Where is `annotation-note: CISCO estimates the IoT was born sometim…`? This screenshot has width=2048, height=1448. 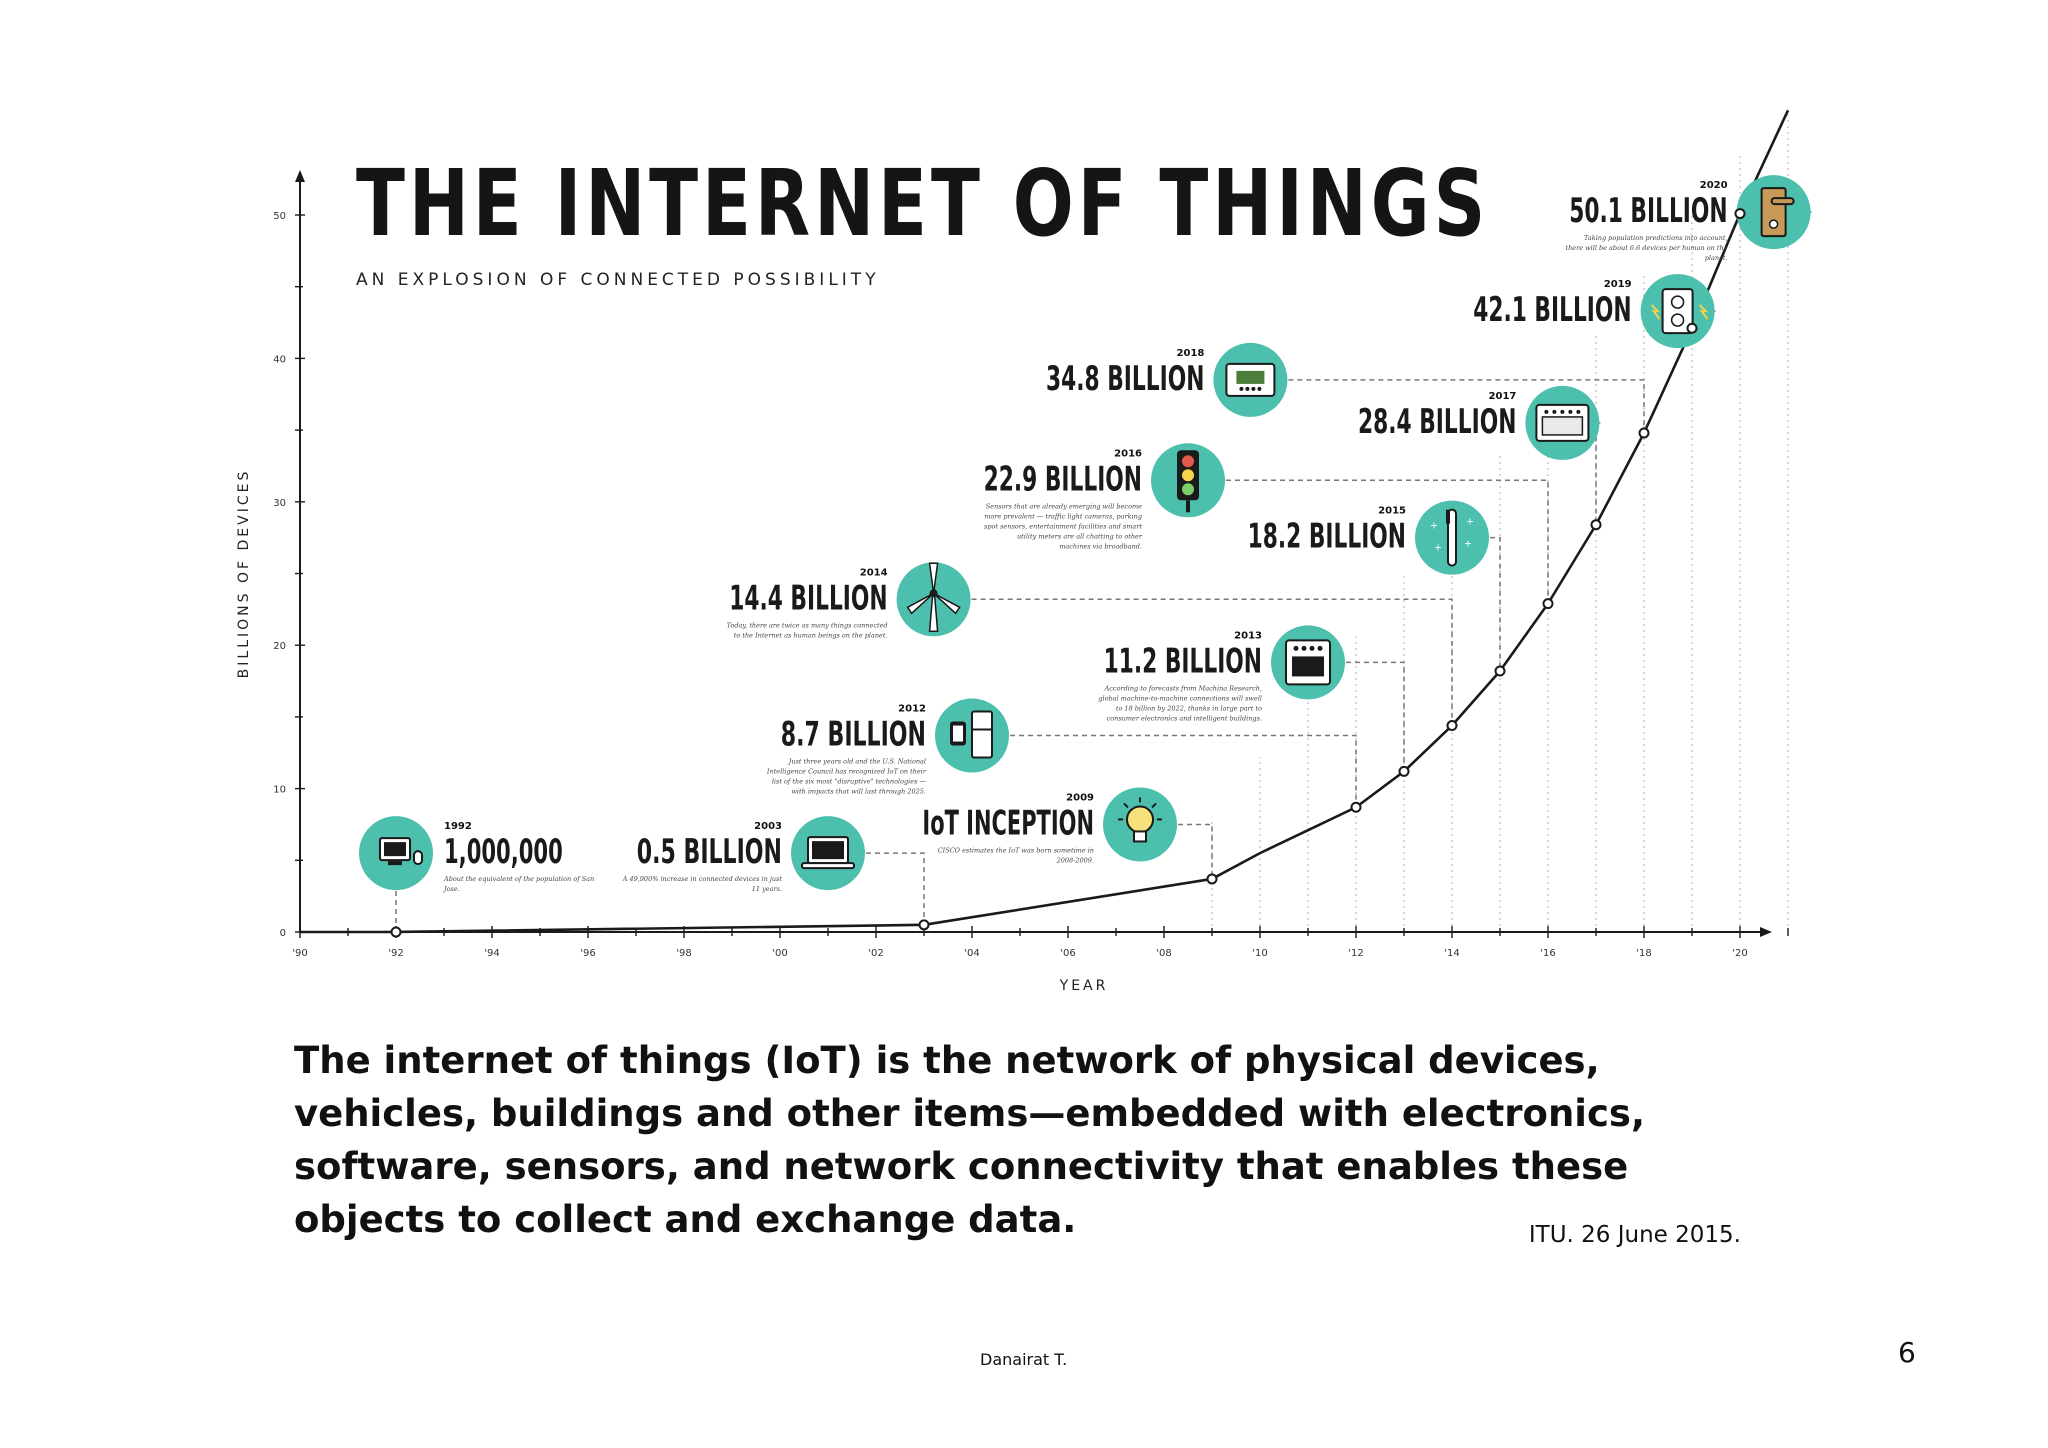 annotation-note: CISCO estimates the IoT was born sometim… is located at coordinates (1016, 850).